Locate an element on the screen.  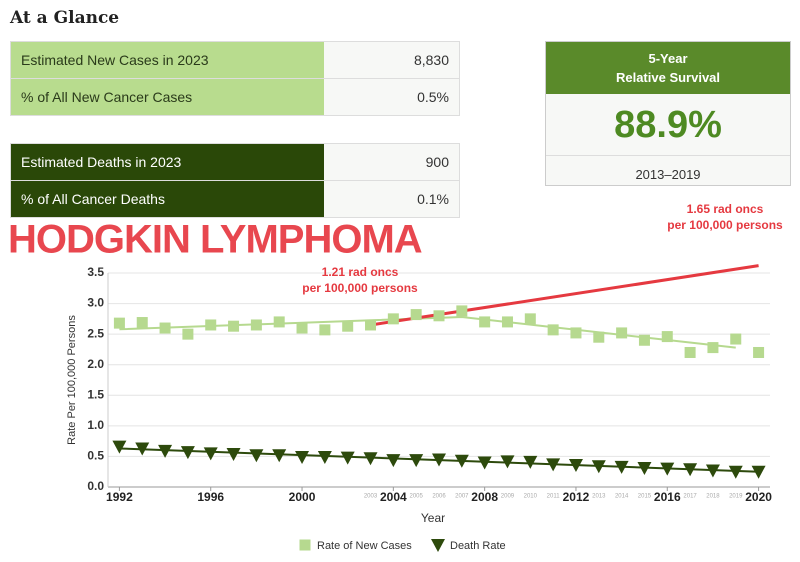
y-tick-label: 2.5 is located at coordinates (95, 333).